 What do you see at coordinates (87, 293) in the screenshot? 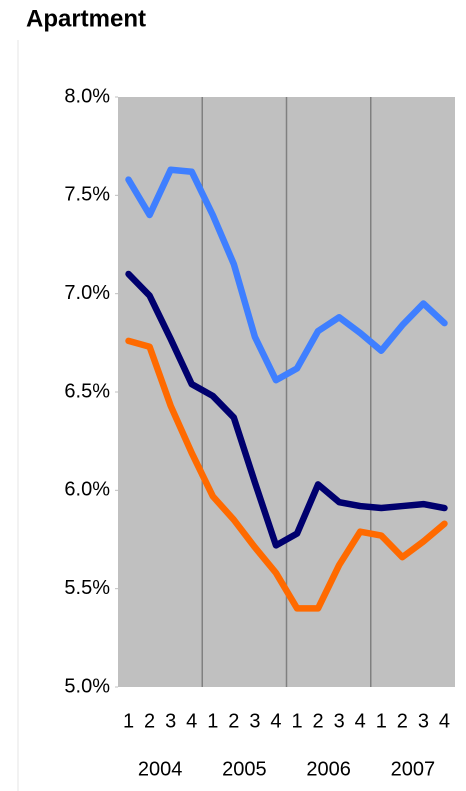
I see `y-tick-label: 7.0%` at bounding box center [87, 293].